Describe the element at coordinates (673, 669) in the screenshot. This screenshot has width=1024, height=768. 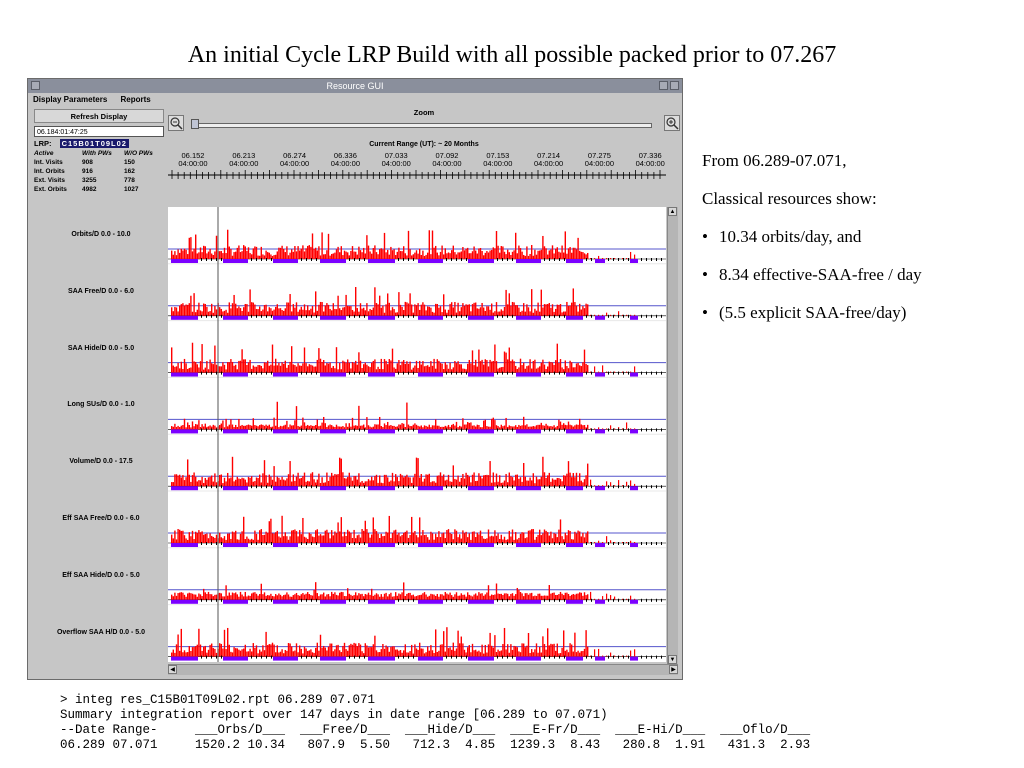
I see `scroll-right-icon: ▶` at that location.